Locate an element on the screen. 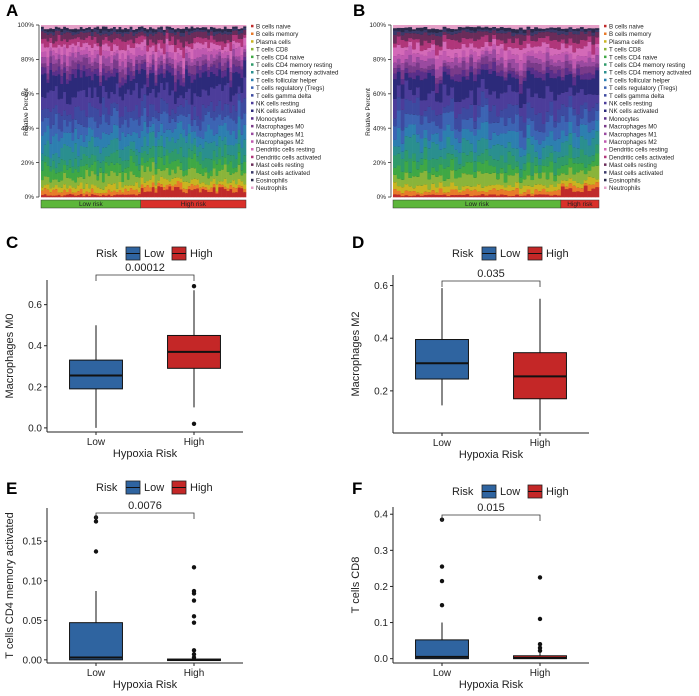 The image size is (699, 696). panel-label-a: A is located at coordinates (12, 10).